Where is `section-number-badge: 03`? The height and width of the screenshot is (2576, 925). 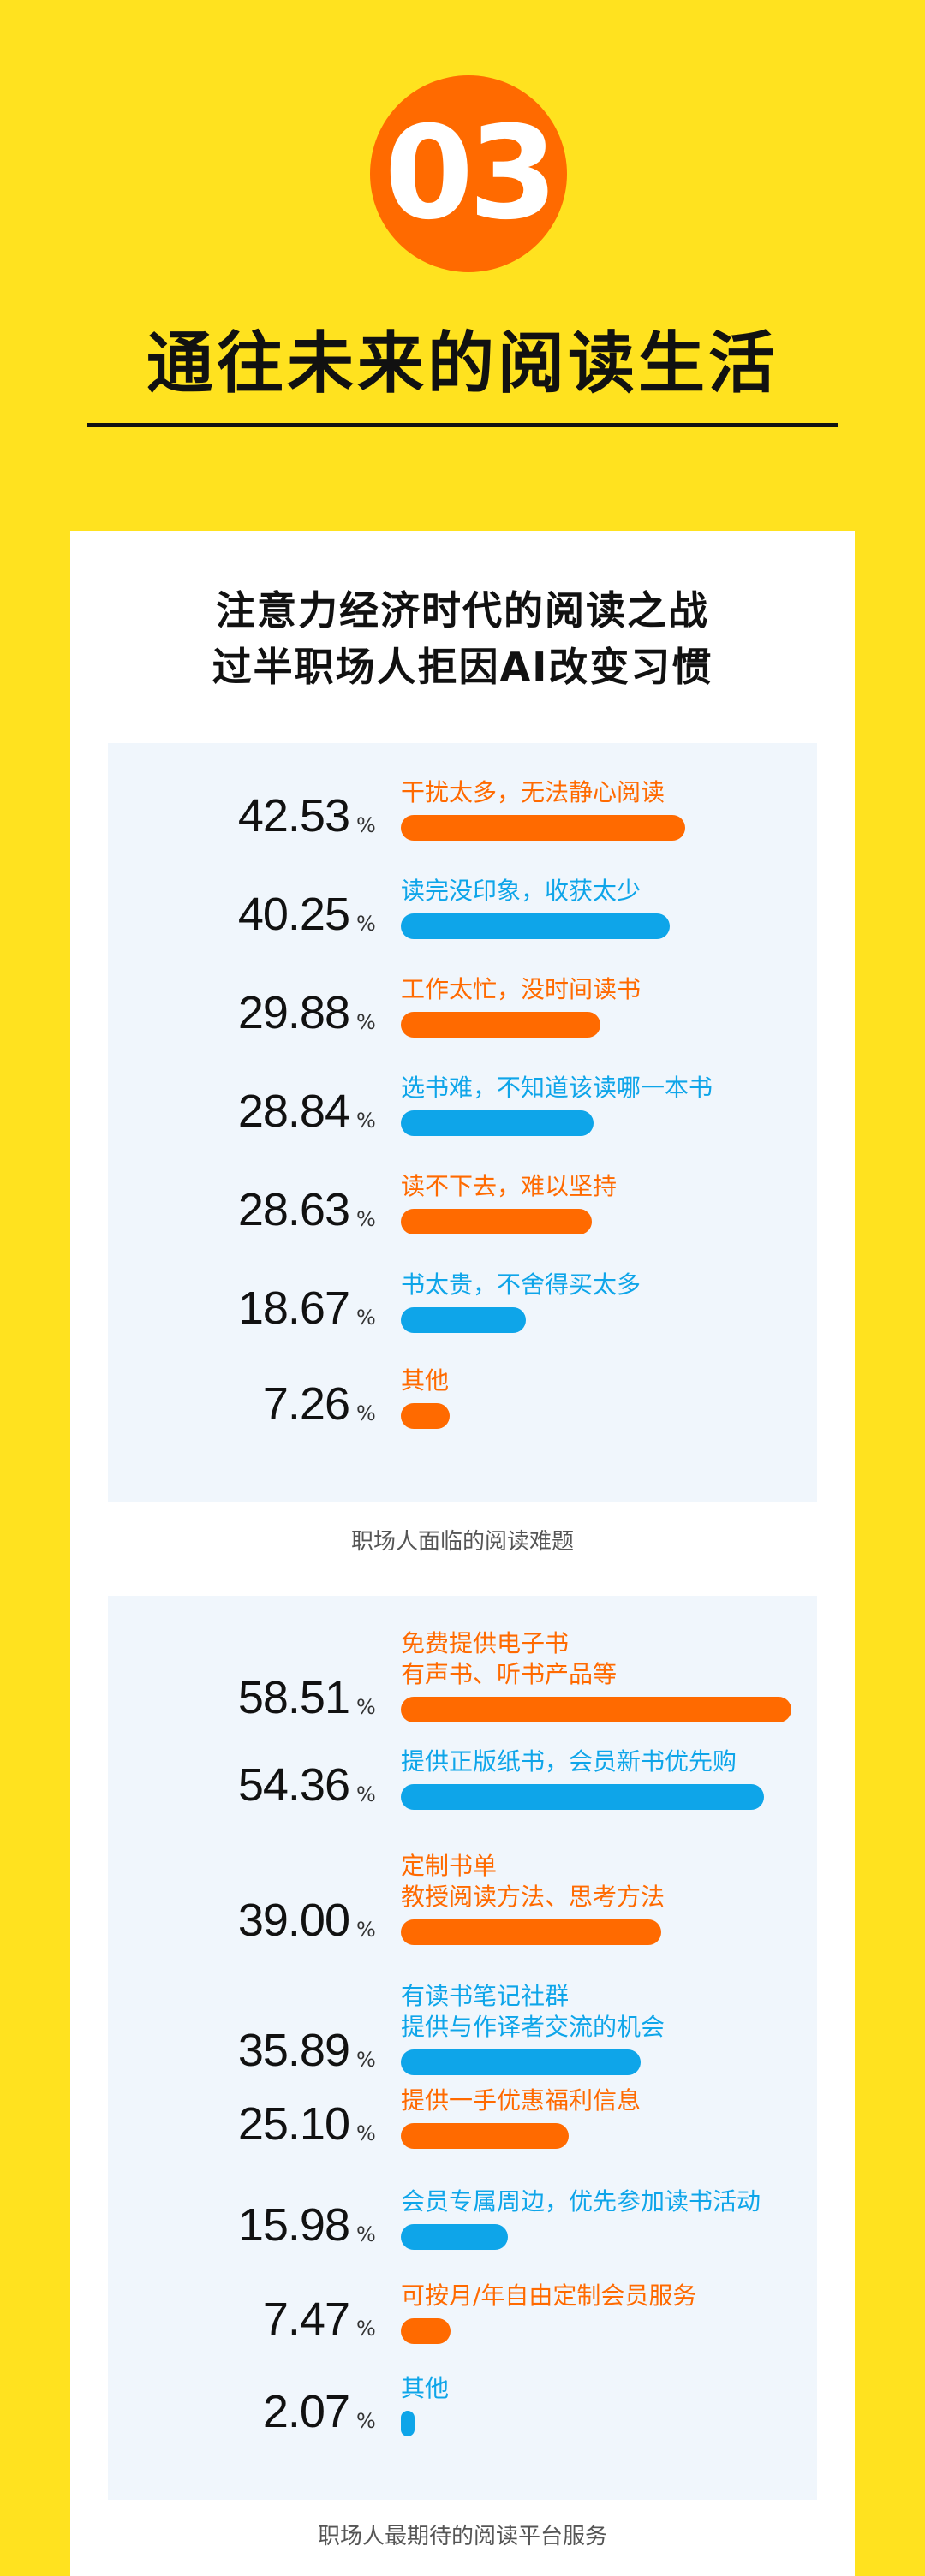 section-number-badge: 03 is located at coordinates (469, 174).